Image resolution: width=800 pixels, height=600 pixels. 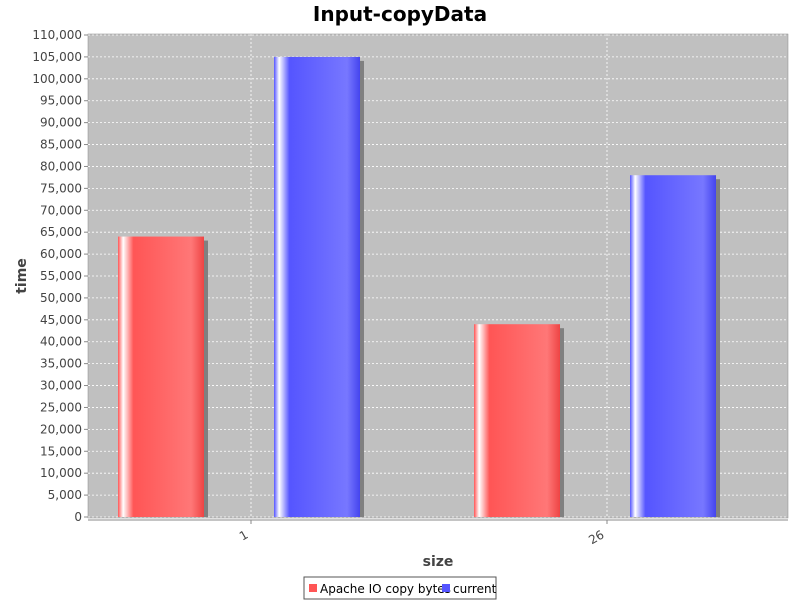 I want to click on legend: Apache IO copy bytes current, so click(x=400, y=588).